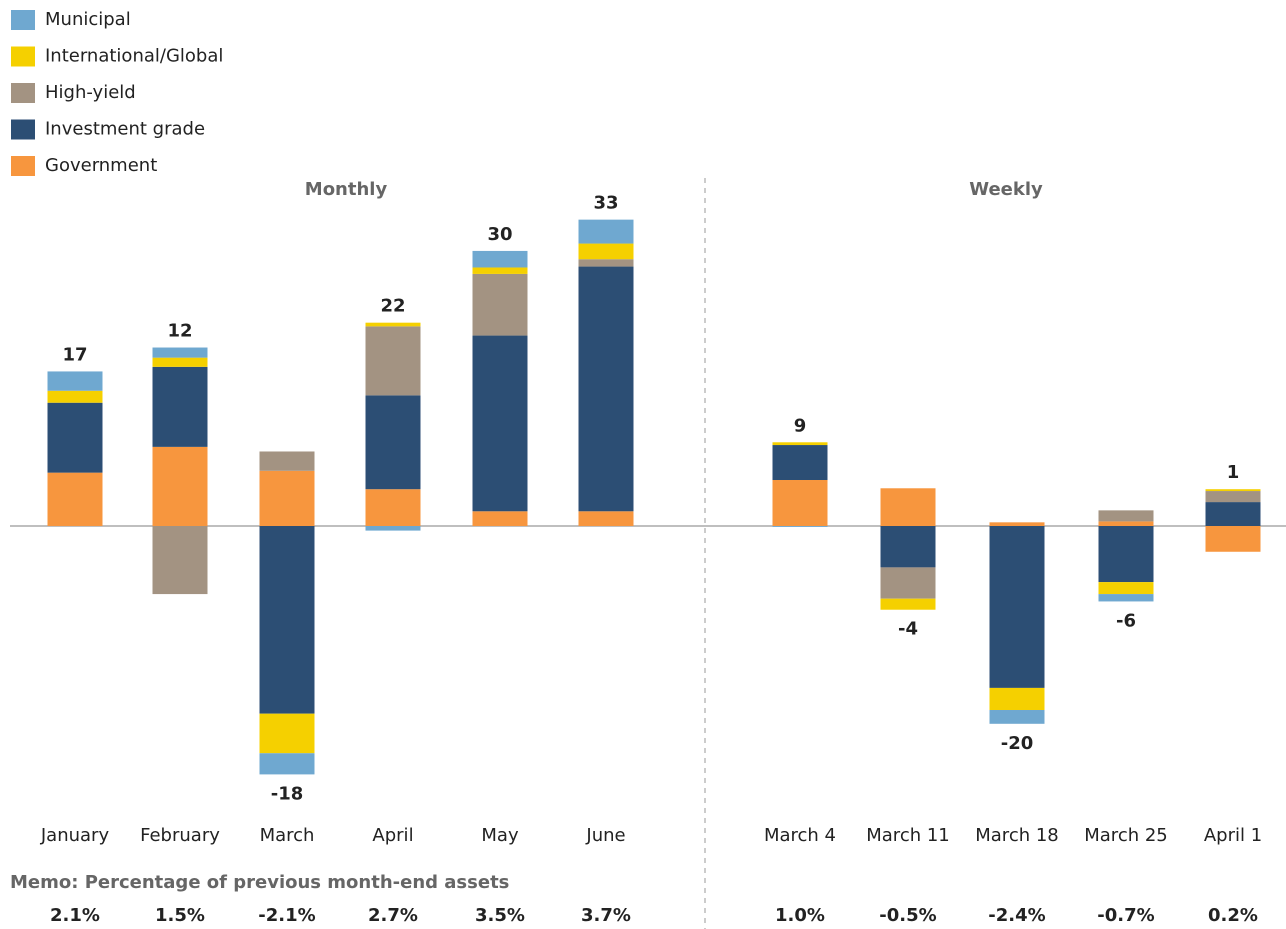 The height and width of the screenshot is (929, 1286). Describe the element at coordinates (1233, 472) in the screenshot. I see `total-label: 1` at that location.